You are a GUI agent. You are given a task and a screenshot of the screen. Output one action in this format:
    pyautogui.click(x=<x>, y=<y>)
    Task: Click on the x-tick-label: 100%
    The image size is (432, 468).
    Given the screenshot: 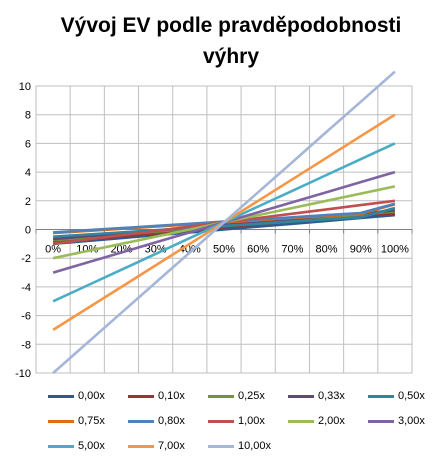 What is the action you would take?
    pyautogui.click(x=395, y=250)
    